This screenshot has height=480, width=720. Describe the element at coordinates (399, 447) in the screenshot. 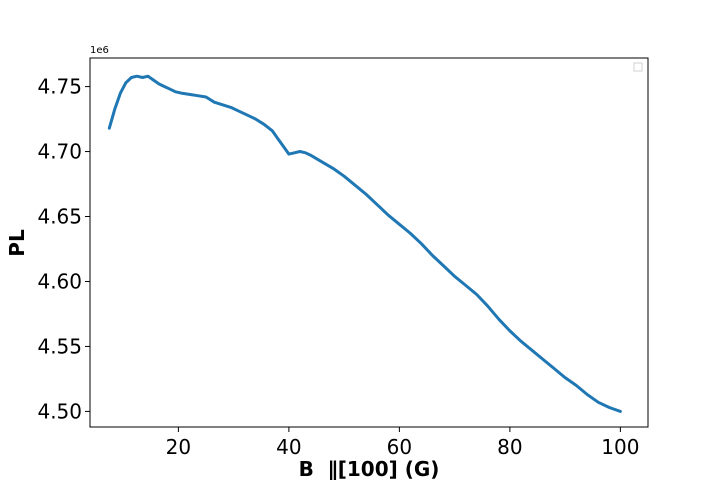

I see `x-tick-label: 60` at that location.